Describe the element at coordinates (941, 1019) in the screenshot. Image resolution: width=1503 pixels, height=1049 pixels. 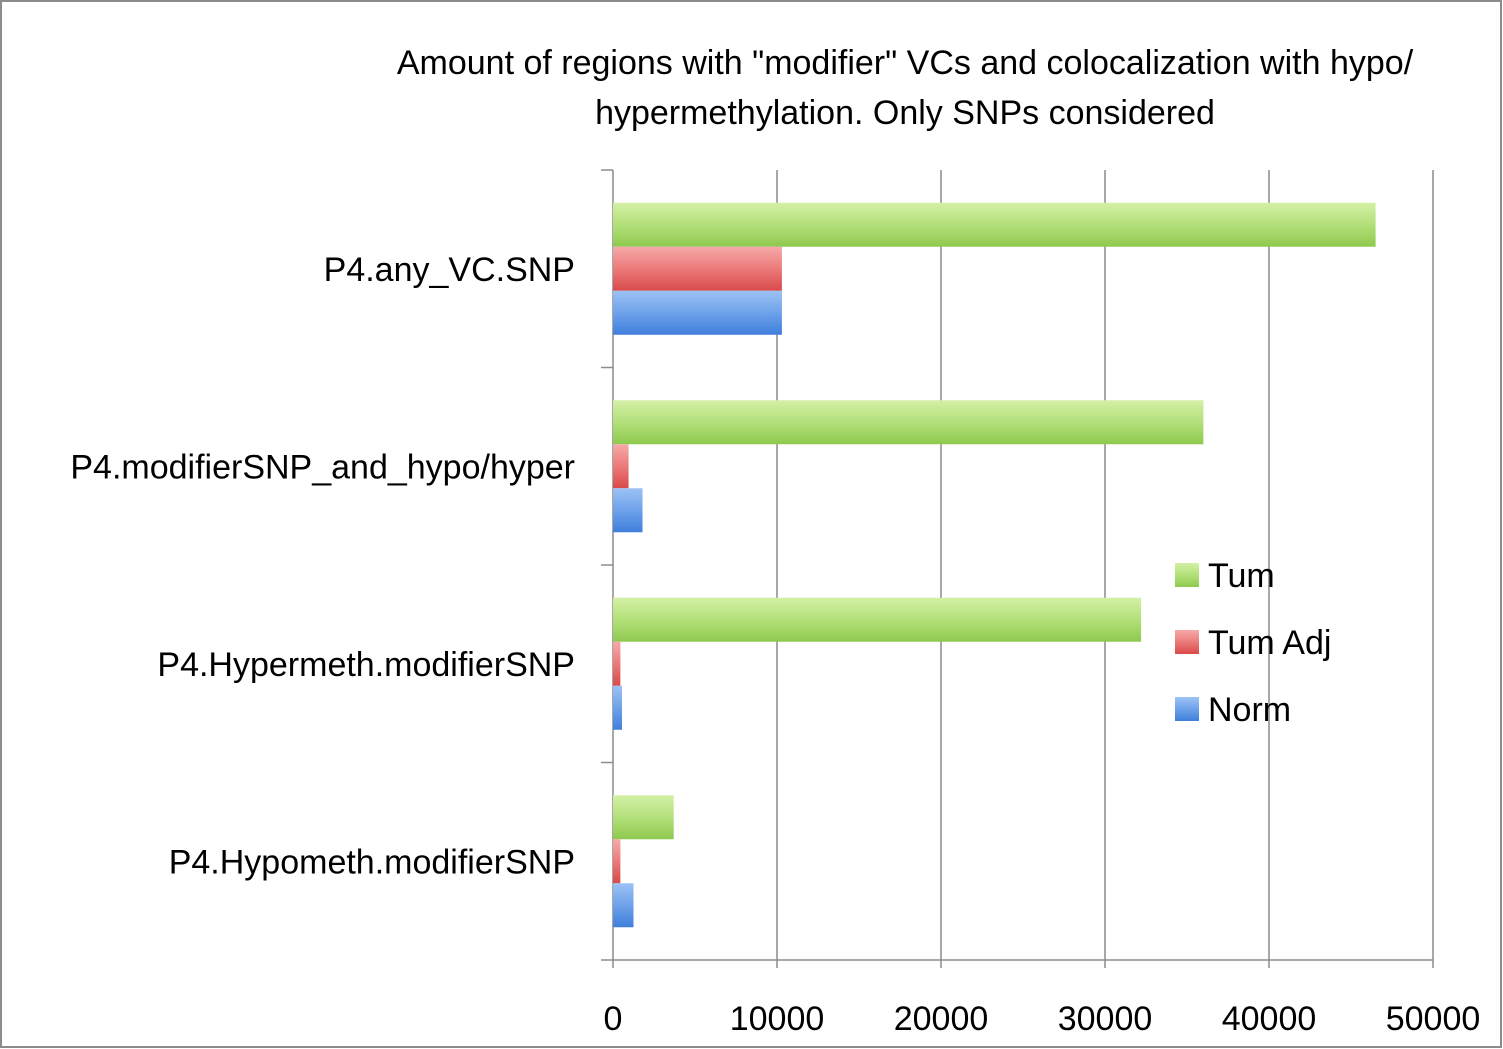
I see `x-tick-label: 20000` at that location.